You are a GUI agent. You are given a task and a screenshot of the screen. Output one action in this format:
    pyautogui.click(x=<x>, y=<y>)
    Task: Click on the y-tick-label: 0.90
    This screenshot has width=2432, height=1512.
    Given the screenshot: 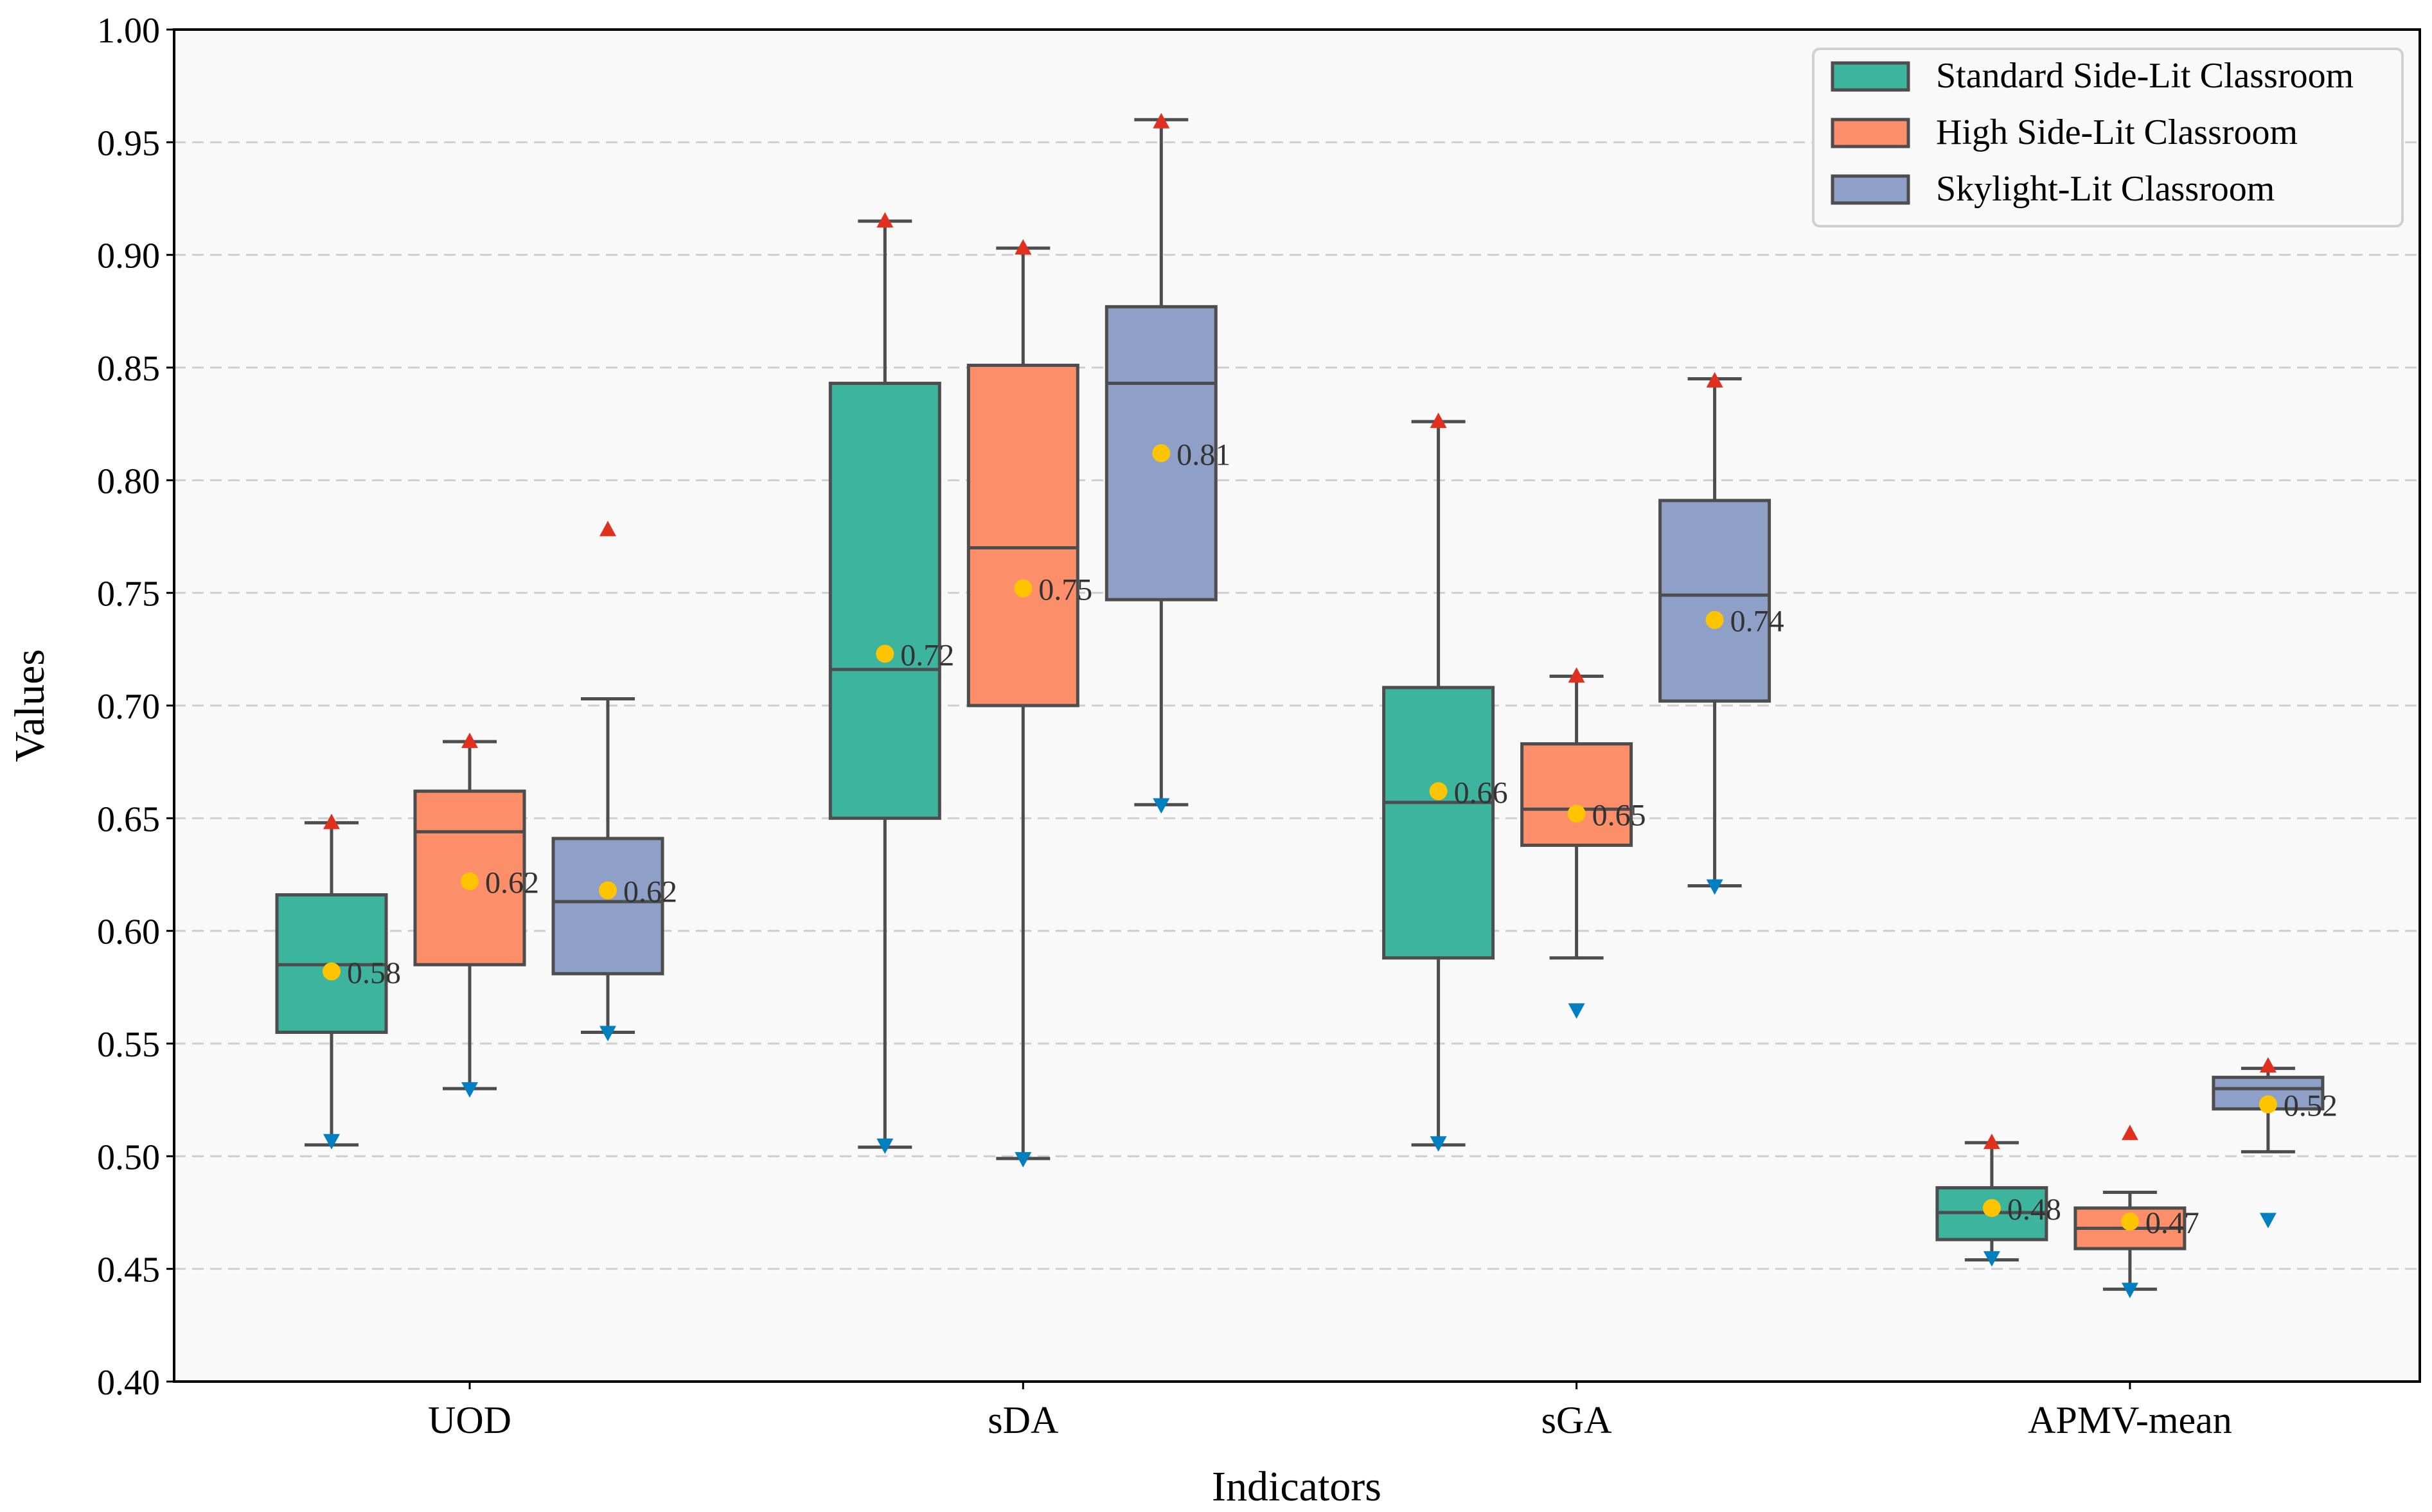 What is the action you would take?
    pyautogui.click(x=128, y=256)
    